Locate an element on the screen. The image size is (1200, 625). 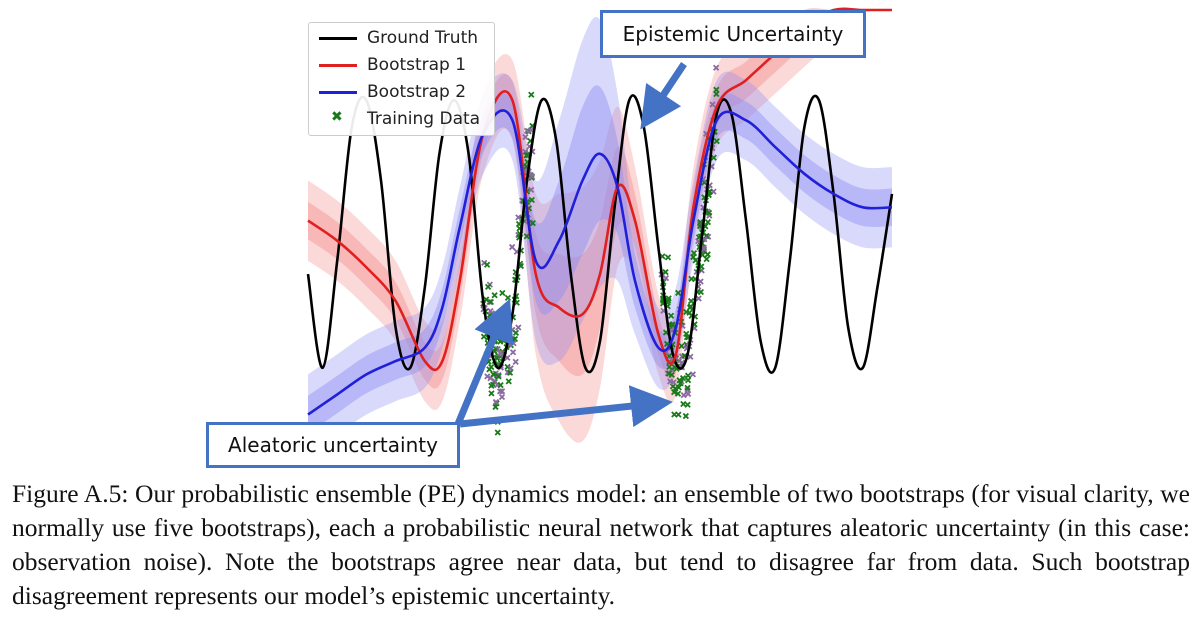
legend-entry-bootstrap-2: Bootstrap 2 is located at coordinates (401, 92).